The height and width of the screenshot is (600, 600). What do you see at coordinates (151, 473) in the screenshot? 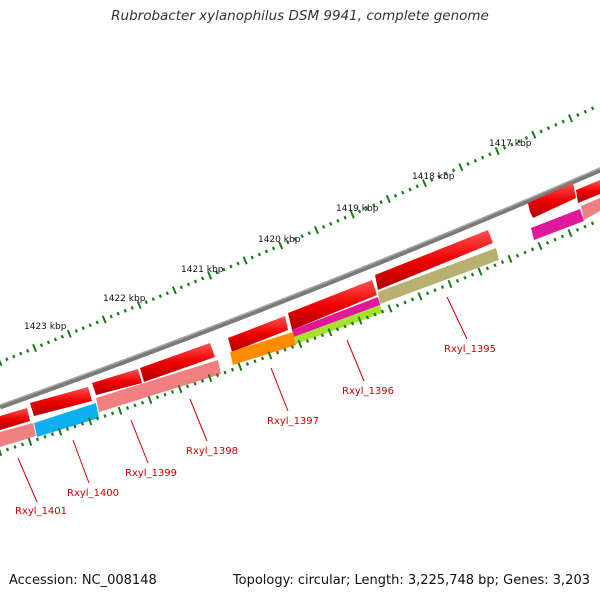
I see `gene-label-rxyl-1399: Rxyl_1399` at bounding box center [151, 473].